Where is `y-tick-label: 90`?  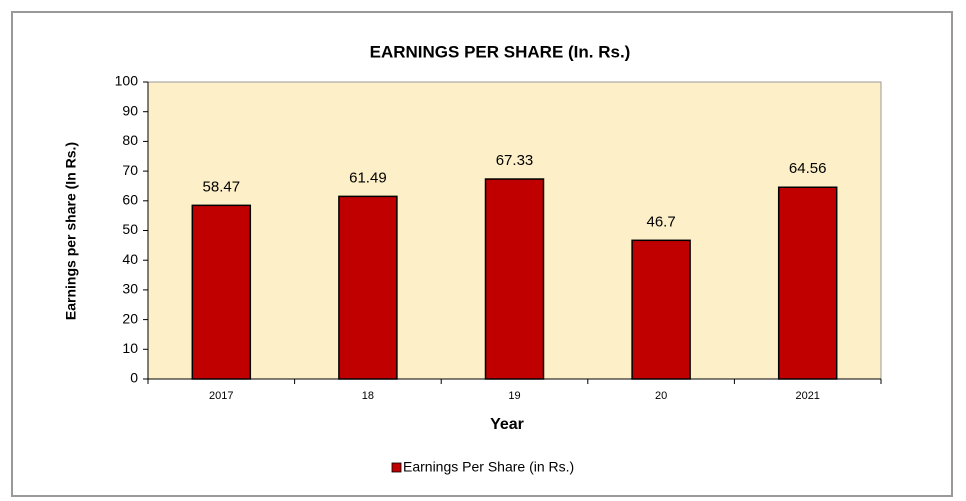
y-tick-label: 90 is located at coordinates (130, 110).